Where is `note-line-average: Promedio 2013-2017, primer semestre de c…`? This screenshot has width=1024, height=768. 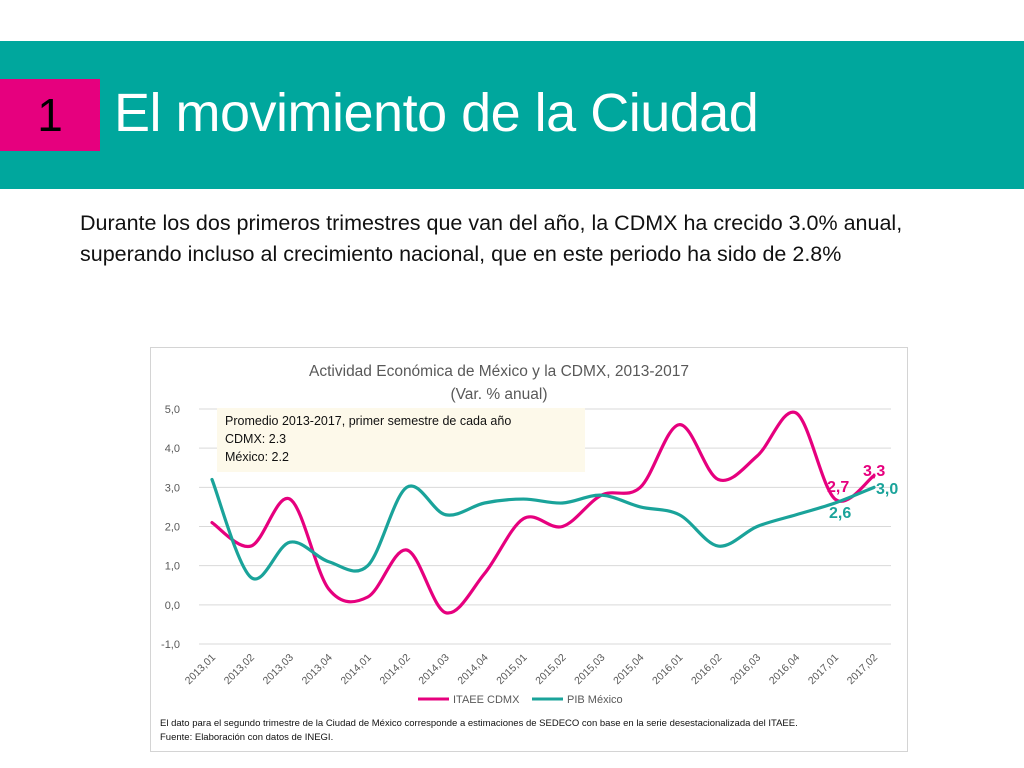 note-line-average: Promedio 2013-2017, primer semestre de c… is located at coordinates (368, 421).